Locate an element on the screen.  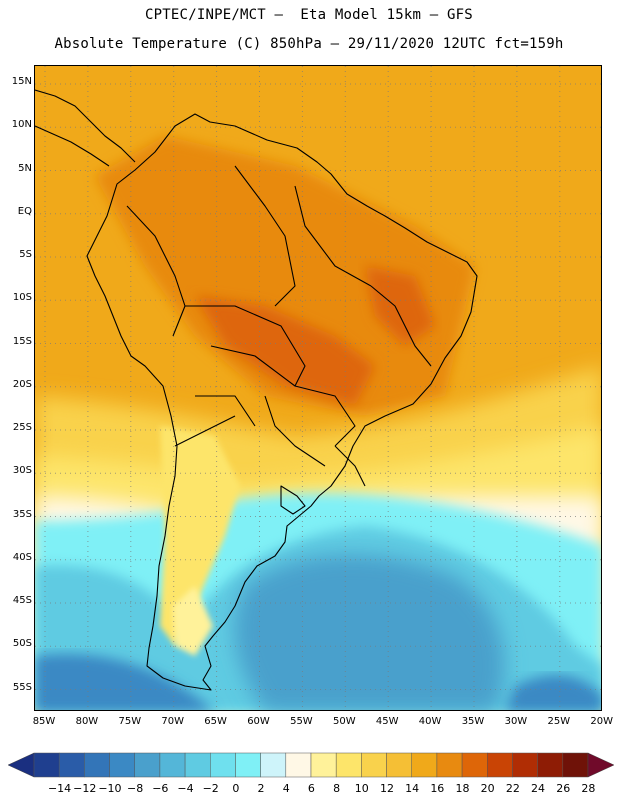
lon-label: 55W is located at coordinates (301, 721).